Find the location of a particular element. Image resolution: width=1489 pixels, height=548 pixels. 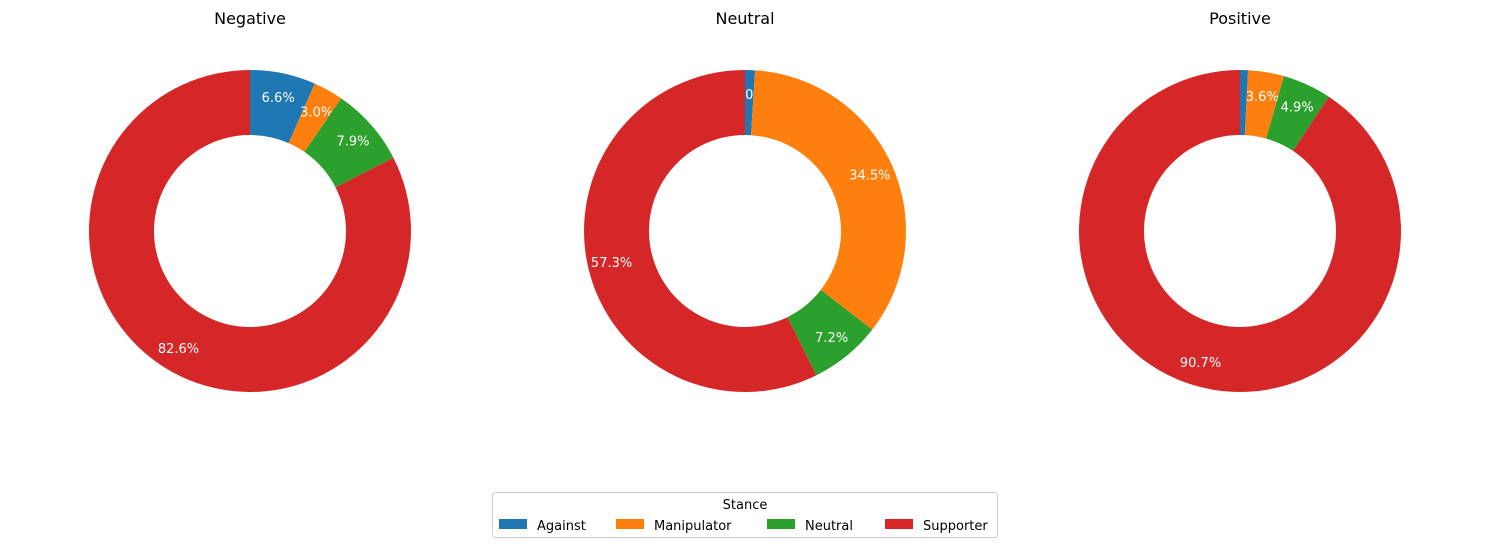

legend-label: Neutral is located at coordinates (829, 526).